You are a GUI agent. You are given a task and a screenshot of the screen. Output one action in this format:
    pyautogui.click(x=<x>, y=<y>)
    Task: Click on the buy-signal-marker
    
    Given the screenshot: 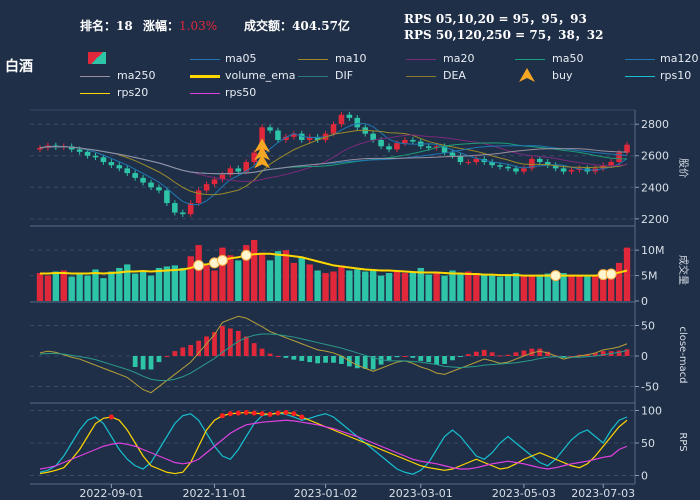 What is the action you would take?
    pyautogui.click(x=262, y=153)
    